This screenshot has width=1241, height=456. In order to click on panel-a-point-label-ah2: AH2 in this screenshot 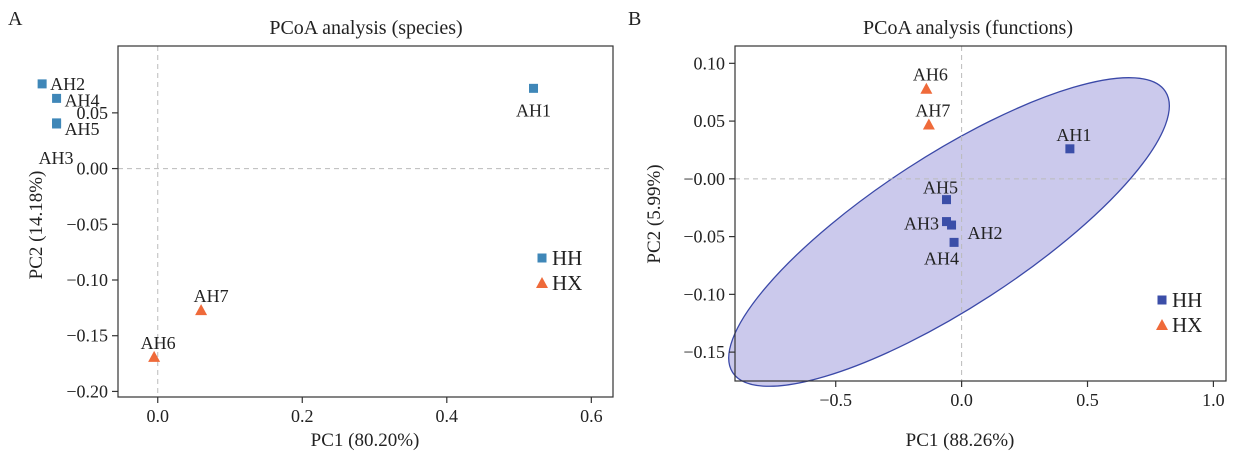, I will do `click(67, 84)`.